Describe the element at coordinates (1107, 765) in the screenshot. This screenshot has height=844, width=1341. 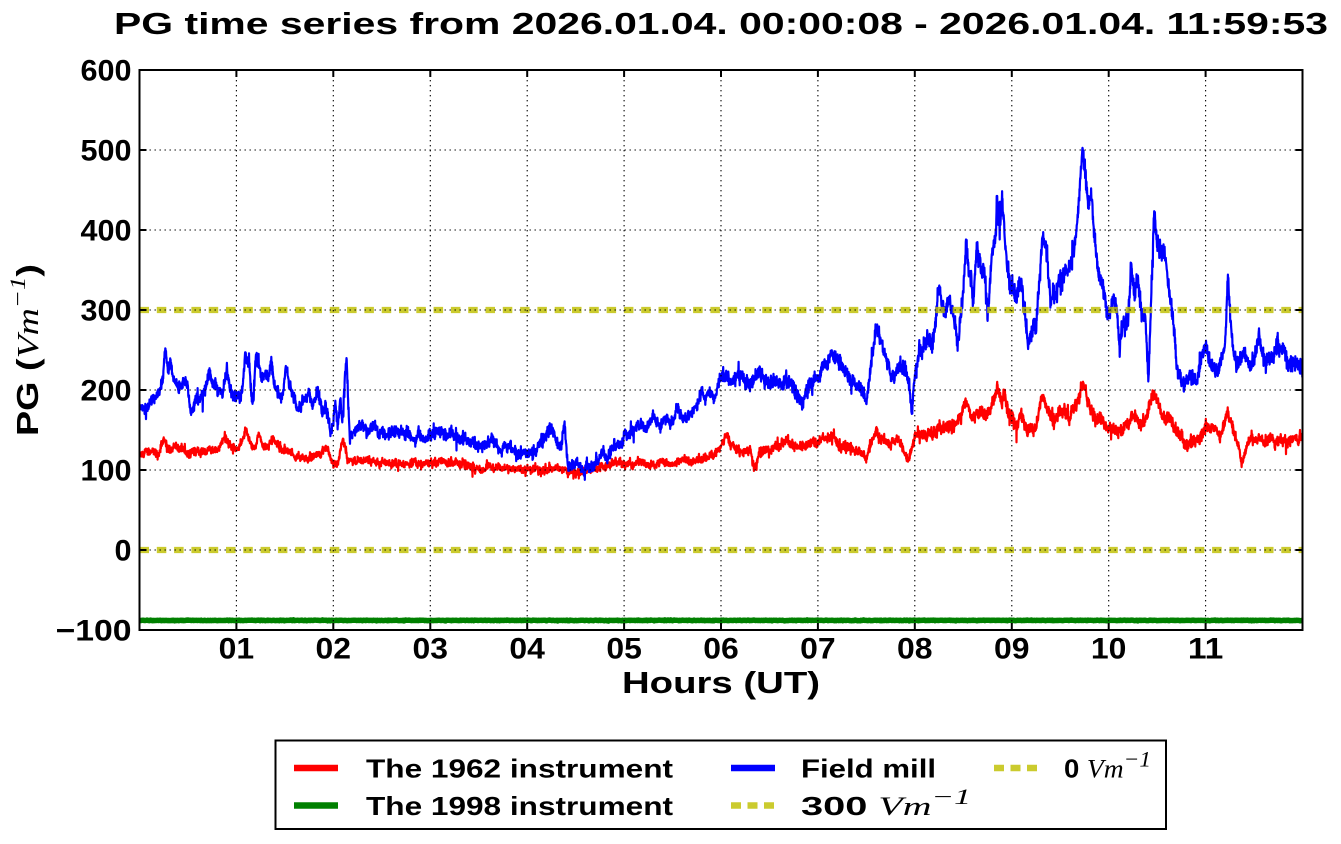
I see `svg-text: 0 Vm−1` at that location.